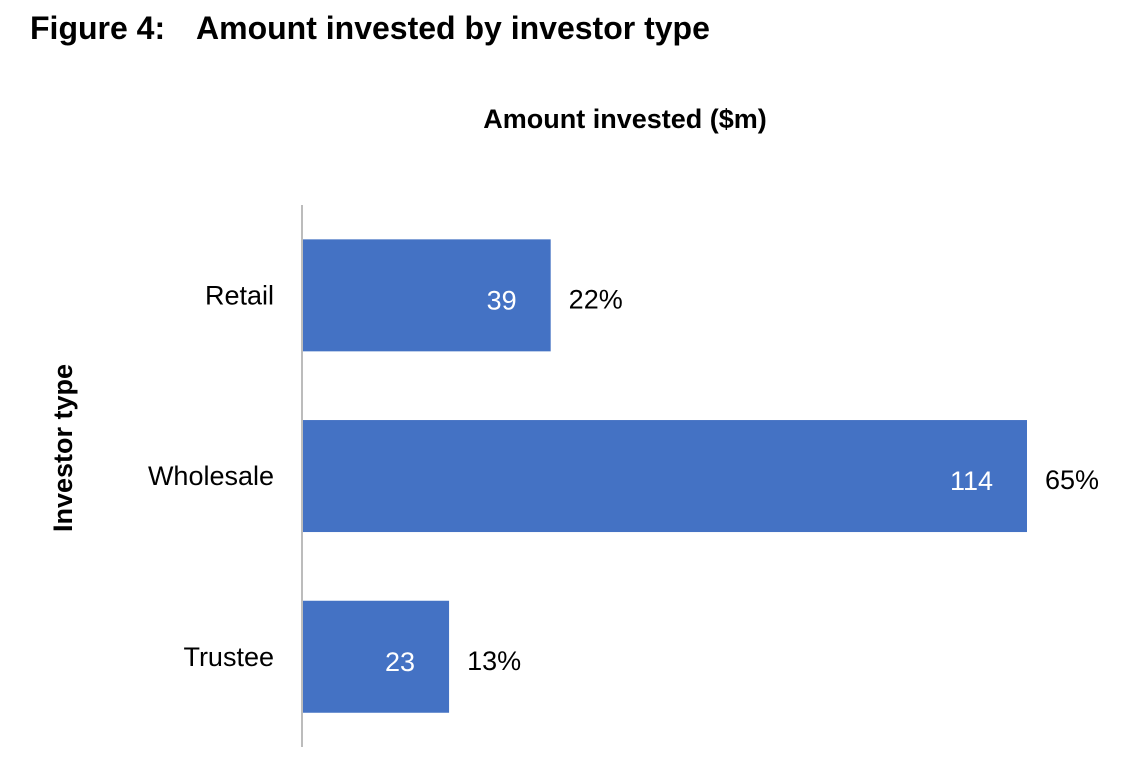 The height and width of the screenshot is (773, 1123). Describe the element at coordinates (971, 481) in the screenshot. I see `bar-value-label: 114` at that location.